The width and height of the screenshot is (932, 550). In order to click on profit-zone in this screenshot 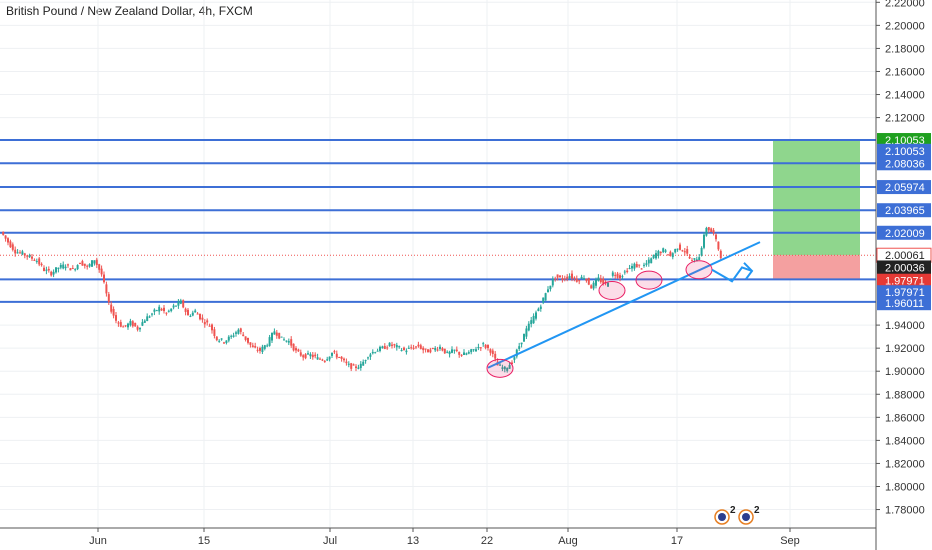, I will do `click(816, 198)`.